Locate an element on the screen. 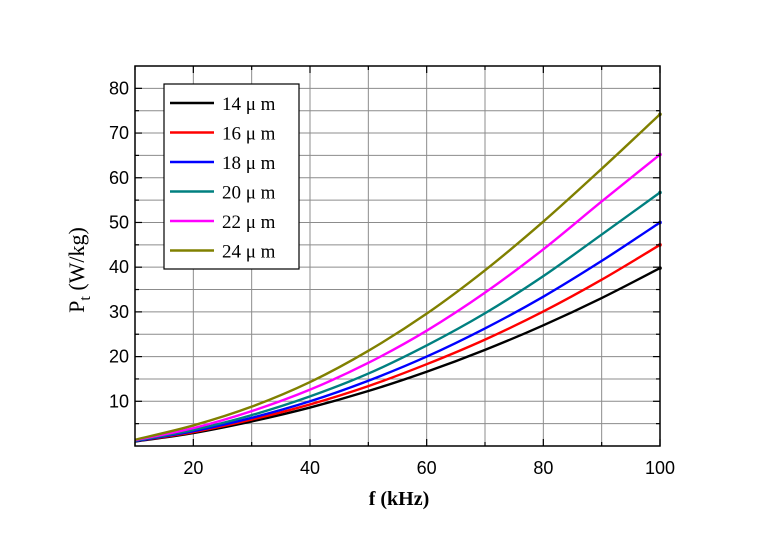 Image resolution: width=769 pixels, height=542 pixels. legend-box is located at coordinates (231, 176).